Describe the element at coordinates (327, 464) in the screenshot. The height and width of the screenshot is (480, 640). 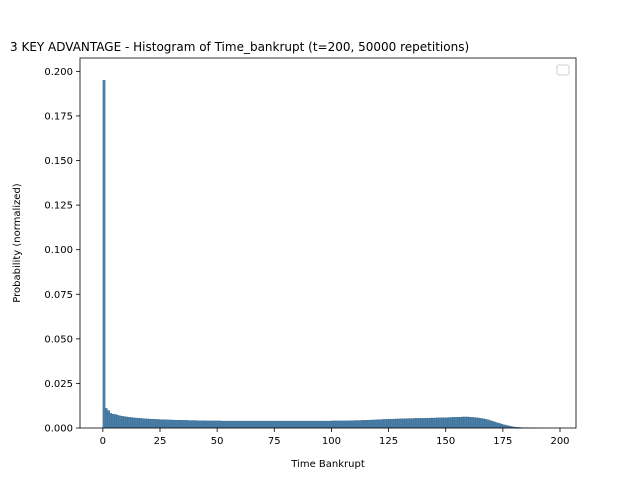
I see `x-axis-label: Time Bankrupt` at that location.